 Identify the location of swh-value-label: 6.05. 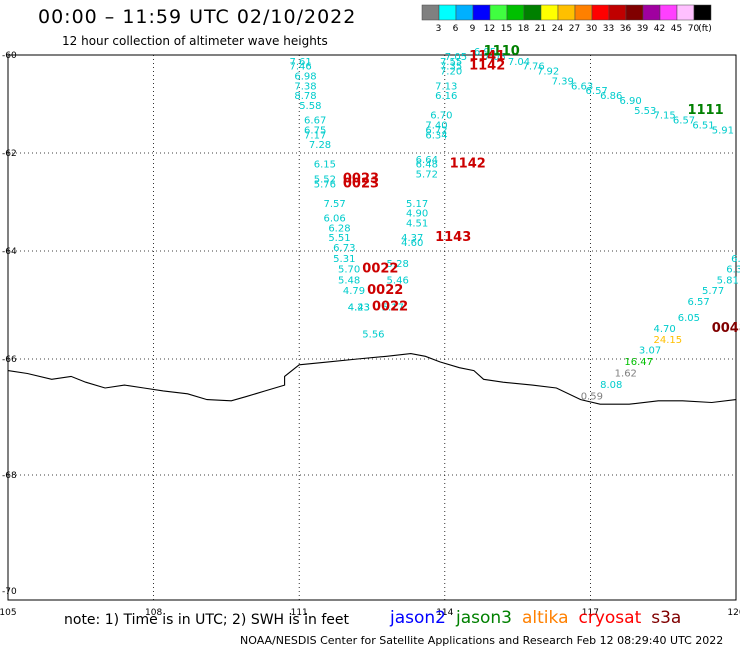
(689, 318).